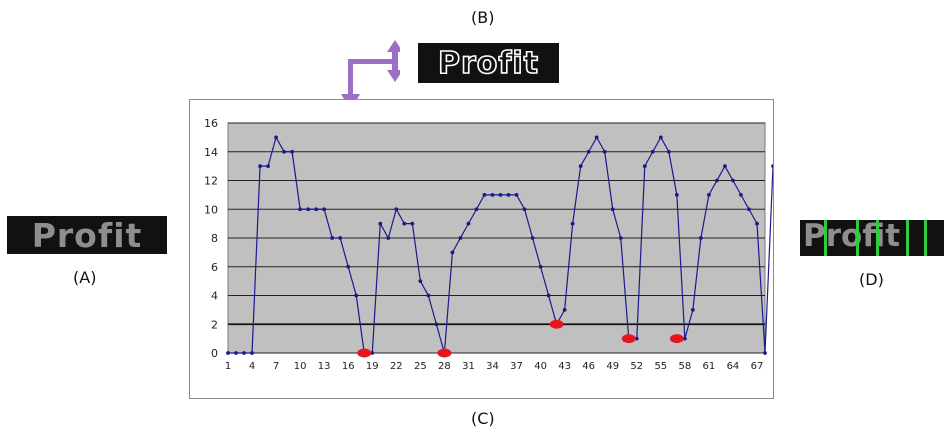 The image size is (950, 435). Describe the element at coordinates (324, 366) in the screenshot. I see `x-tick-label: 13` at that location.